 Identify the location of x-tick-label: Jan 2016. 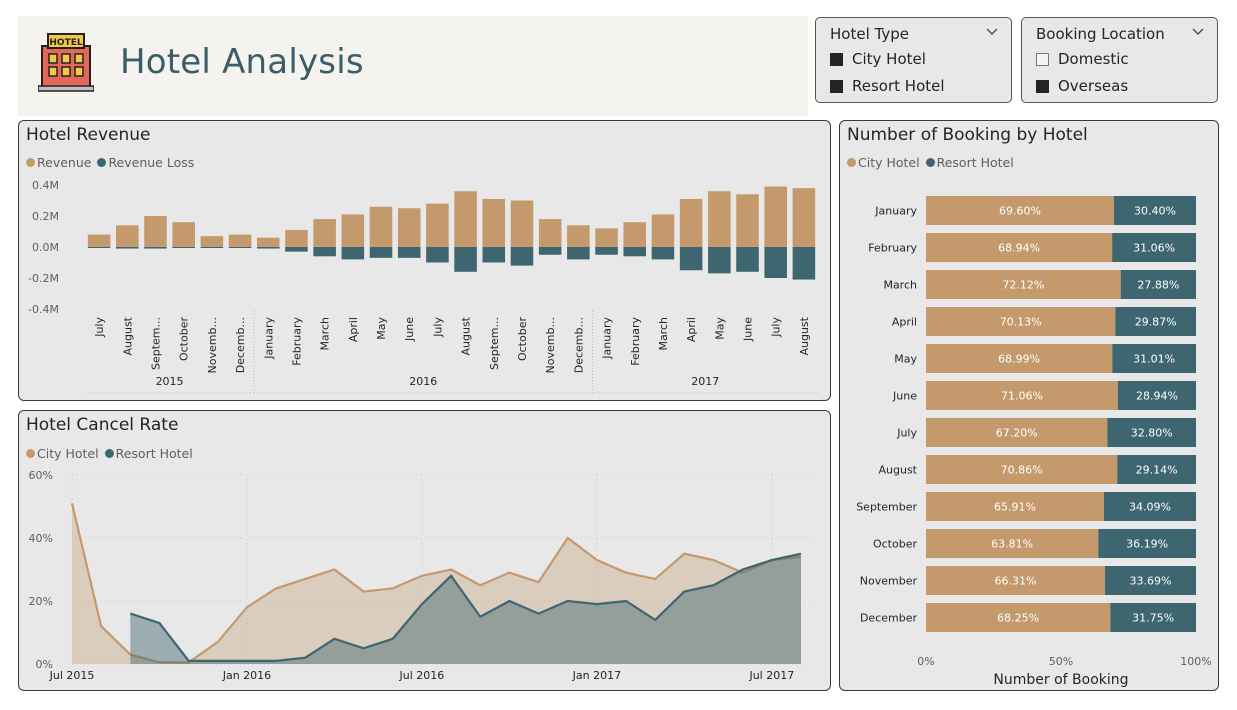
(246, 675).